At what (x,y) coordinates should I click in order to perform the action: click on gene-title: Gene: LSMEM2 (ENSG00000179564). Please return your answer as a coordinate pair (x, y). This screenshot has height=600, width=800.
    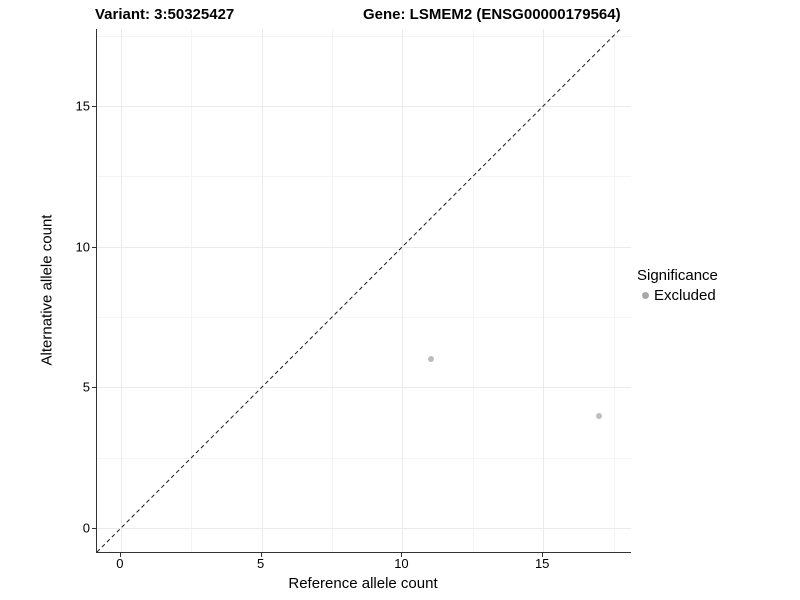
    Looking at the image, I should click on (492, 14).